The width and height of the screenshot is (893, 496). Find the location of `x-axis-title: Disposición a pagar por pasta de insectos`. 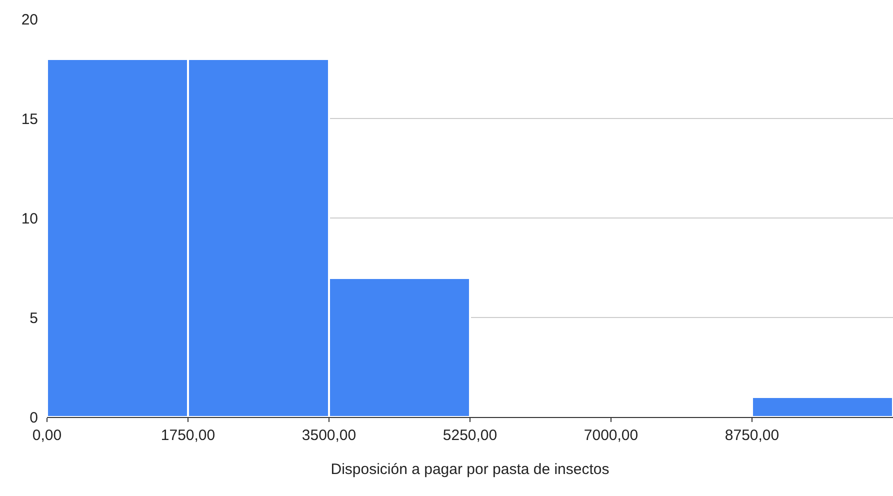

x-axis-title: Disposición a pagar por pasta de insectos is located at coordinates (470, 469).